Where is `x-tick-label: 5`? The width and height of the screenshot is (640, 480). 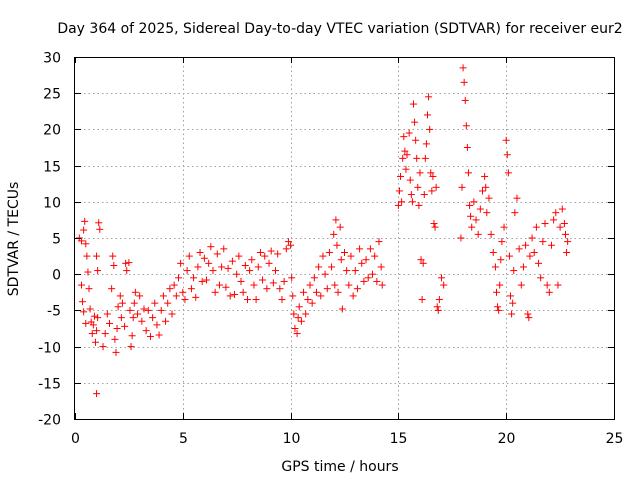 x-tick-label: 5 is located at coordinates (183, 439).